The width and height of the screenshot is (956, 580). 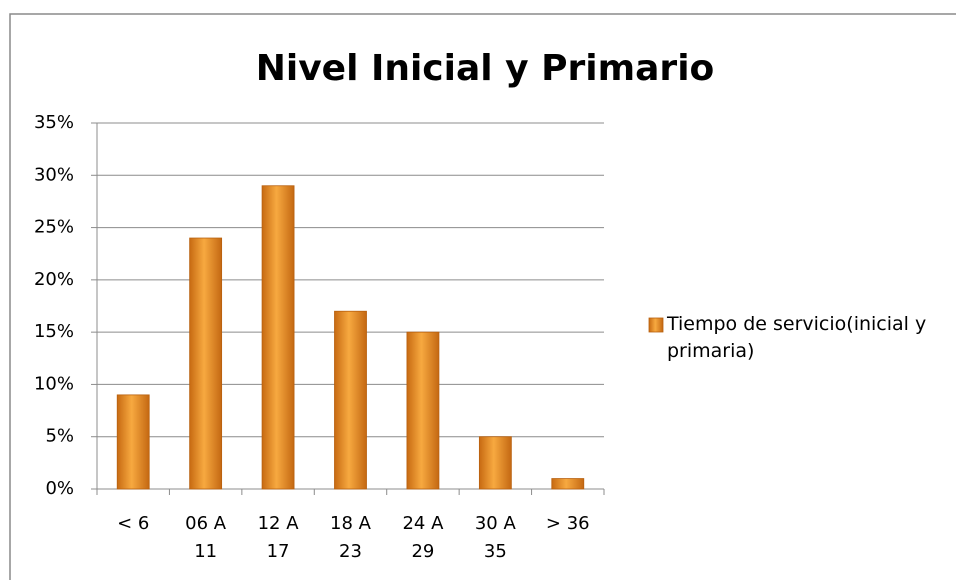 I want to click on legend-marker, so click(x=656, y=325).